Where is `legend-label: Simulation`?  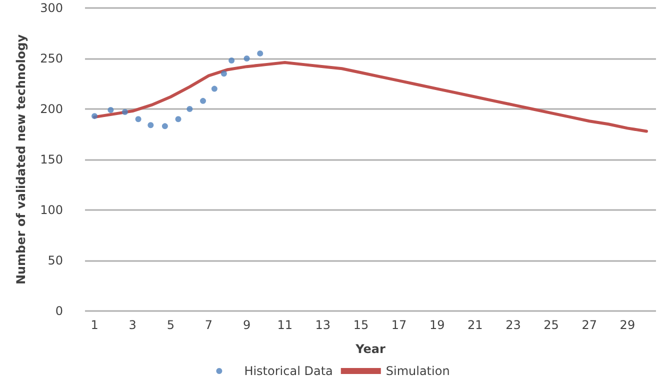
legend-label: Simulation is located at coordinates (418, 371).